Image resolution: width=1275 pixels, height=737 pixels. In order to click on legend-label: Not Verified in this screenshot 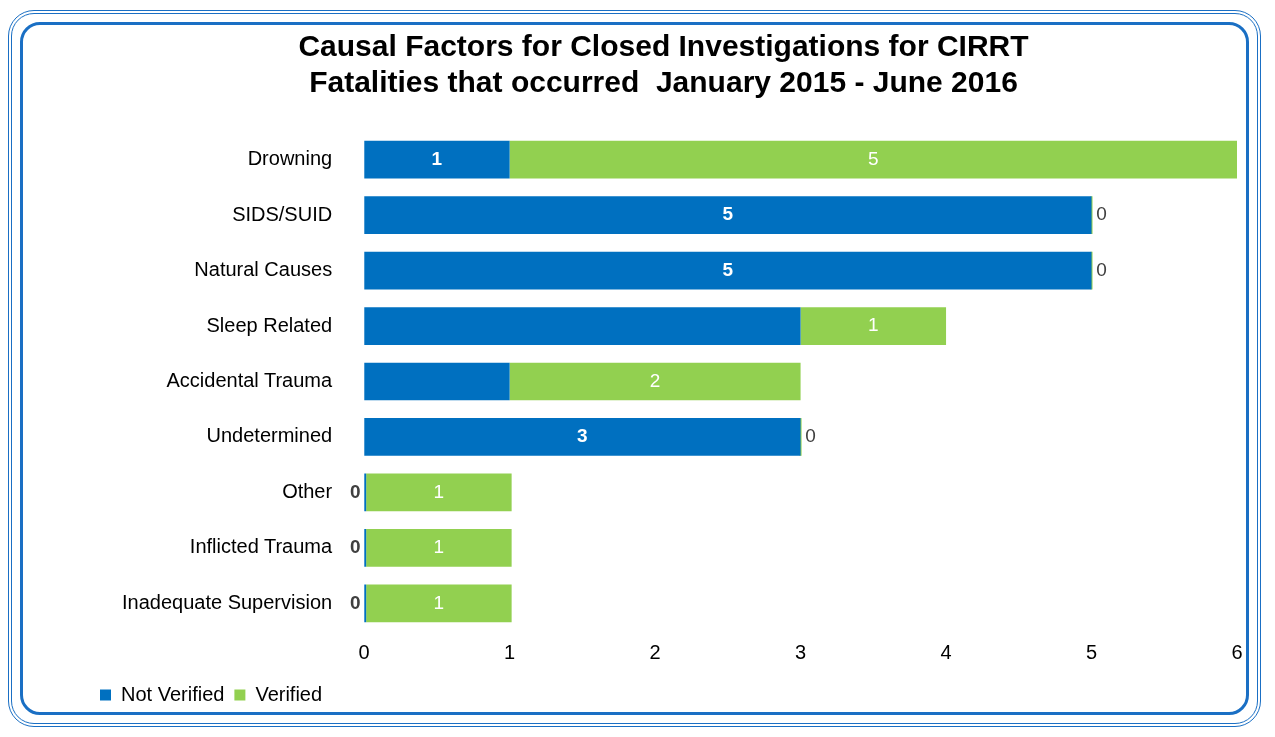, I will do `click(173, 693)`.